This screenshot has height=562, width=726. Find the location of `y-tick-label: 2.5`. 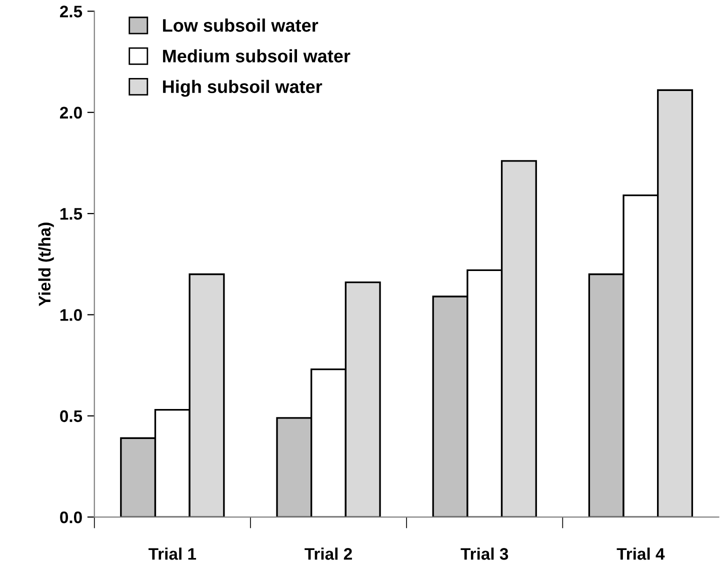

y-tick-label: 2.5 is located at coordinates (71, 12).